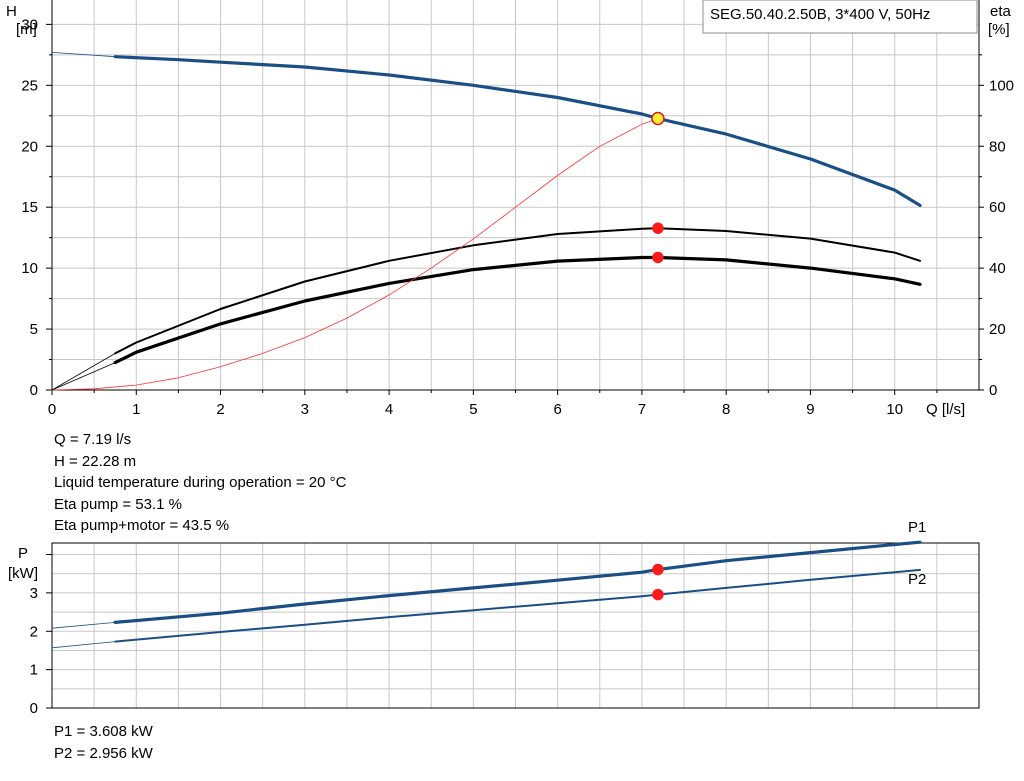 Image resolution: width=1024 pixels, height=781 pixels. I want to click on y-left-tick-label: 15, so click(29, 207).